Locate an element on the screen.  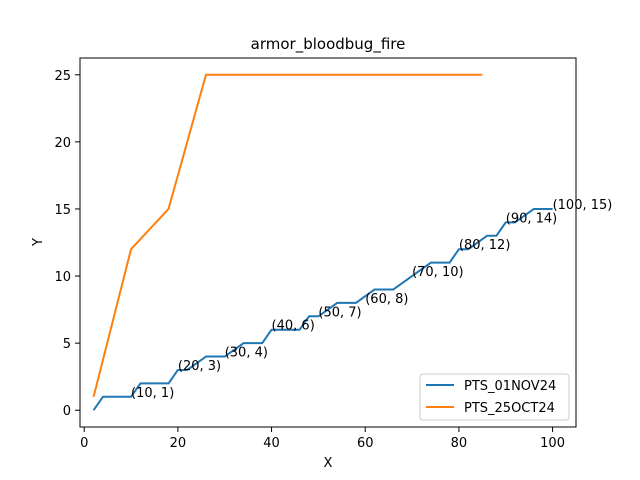
y-tick-label: 15 is located at coordinates (62, 210).